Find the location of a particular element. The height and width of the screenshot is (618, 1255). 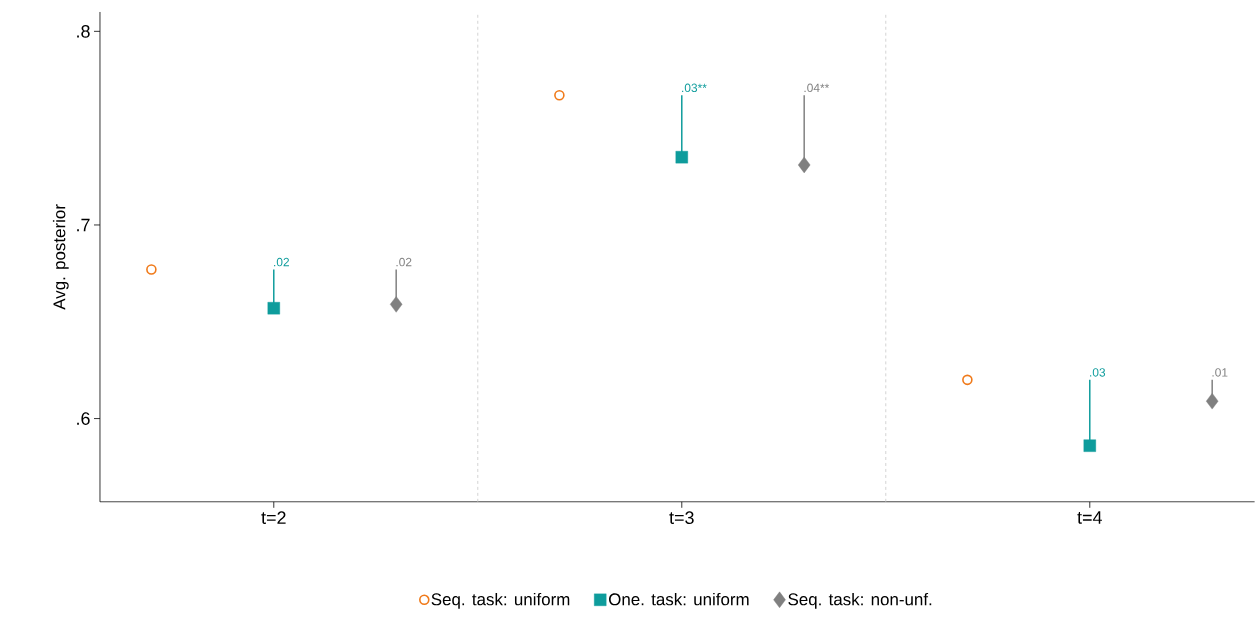

y-tick-label: .8 is located at coordinates (83, 31).